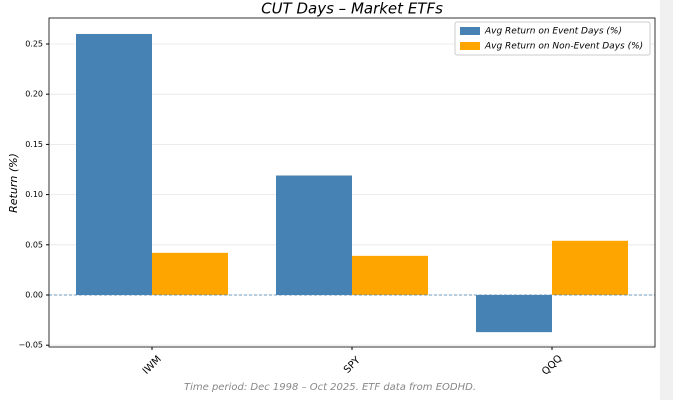 This screenshot has height=400, width=673. What do you see at coordinates (666, 200) in the screenshot?
I see `edge-strip` at bounding box center [666, 200].